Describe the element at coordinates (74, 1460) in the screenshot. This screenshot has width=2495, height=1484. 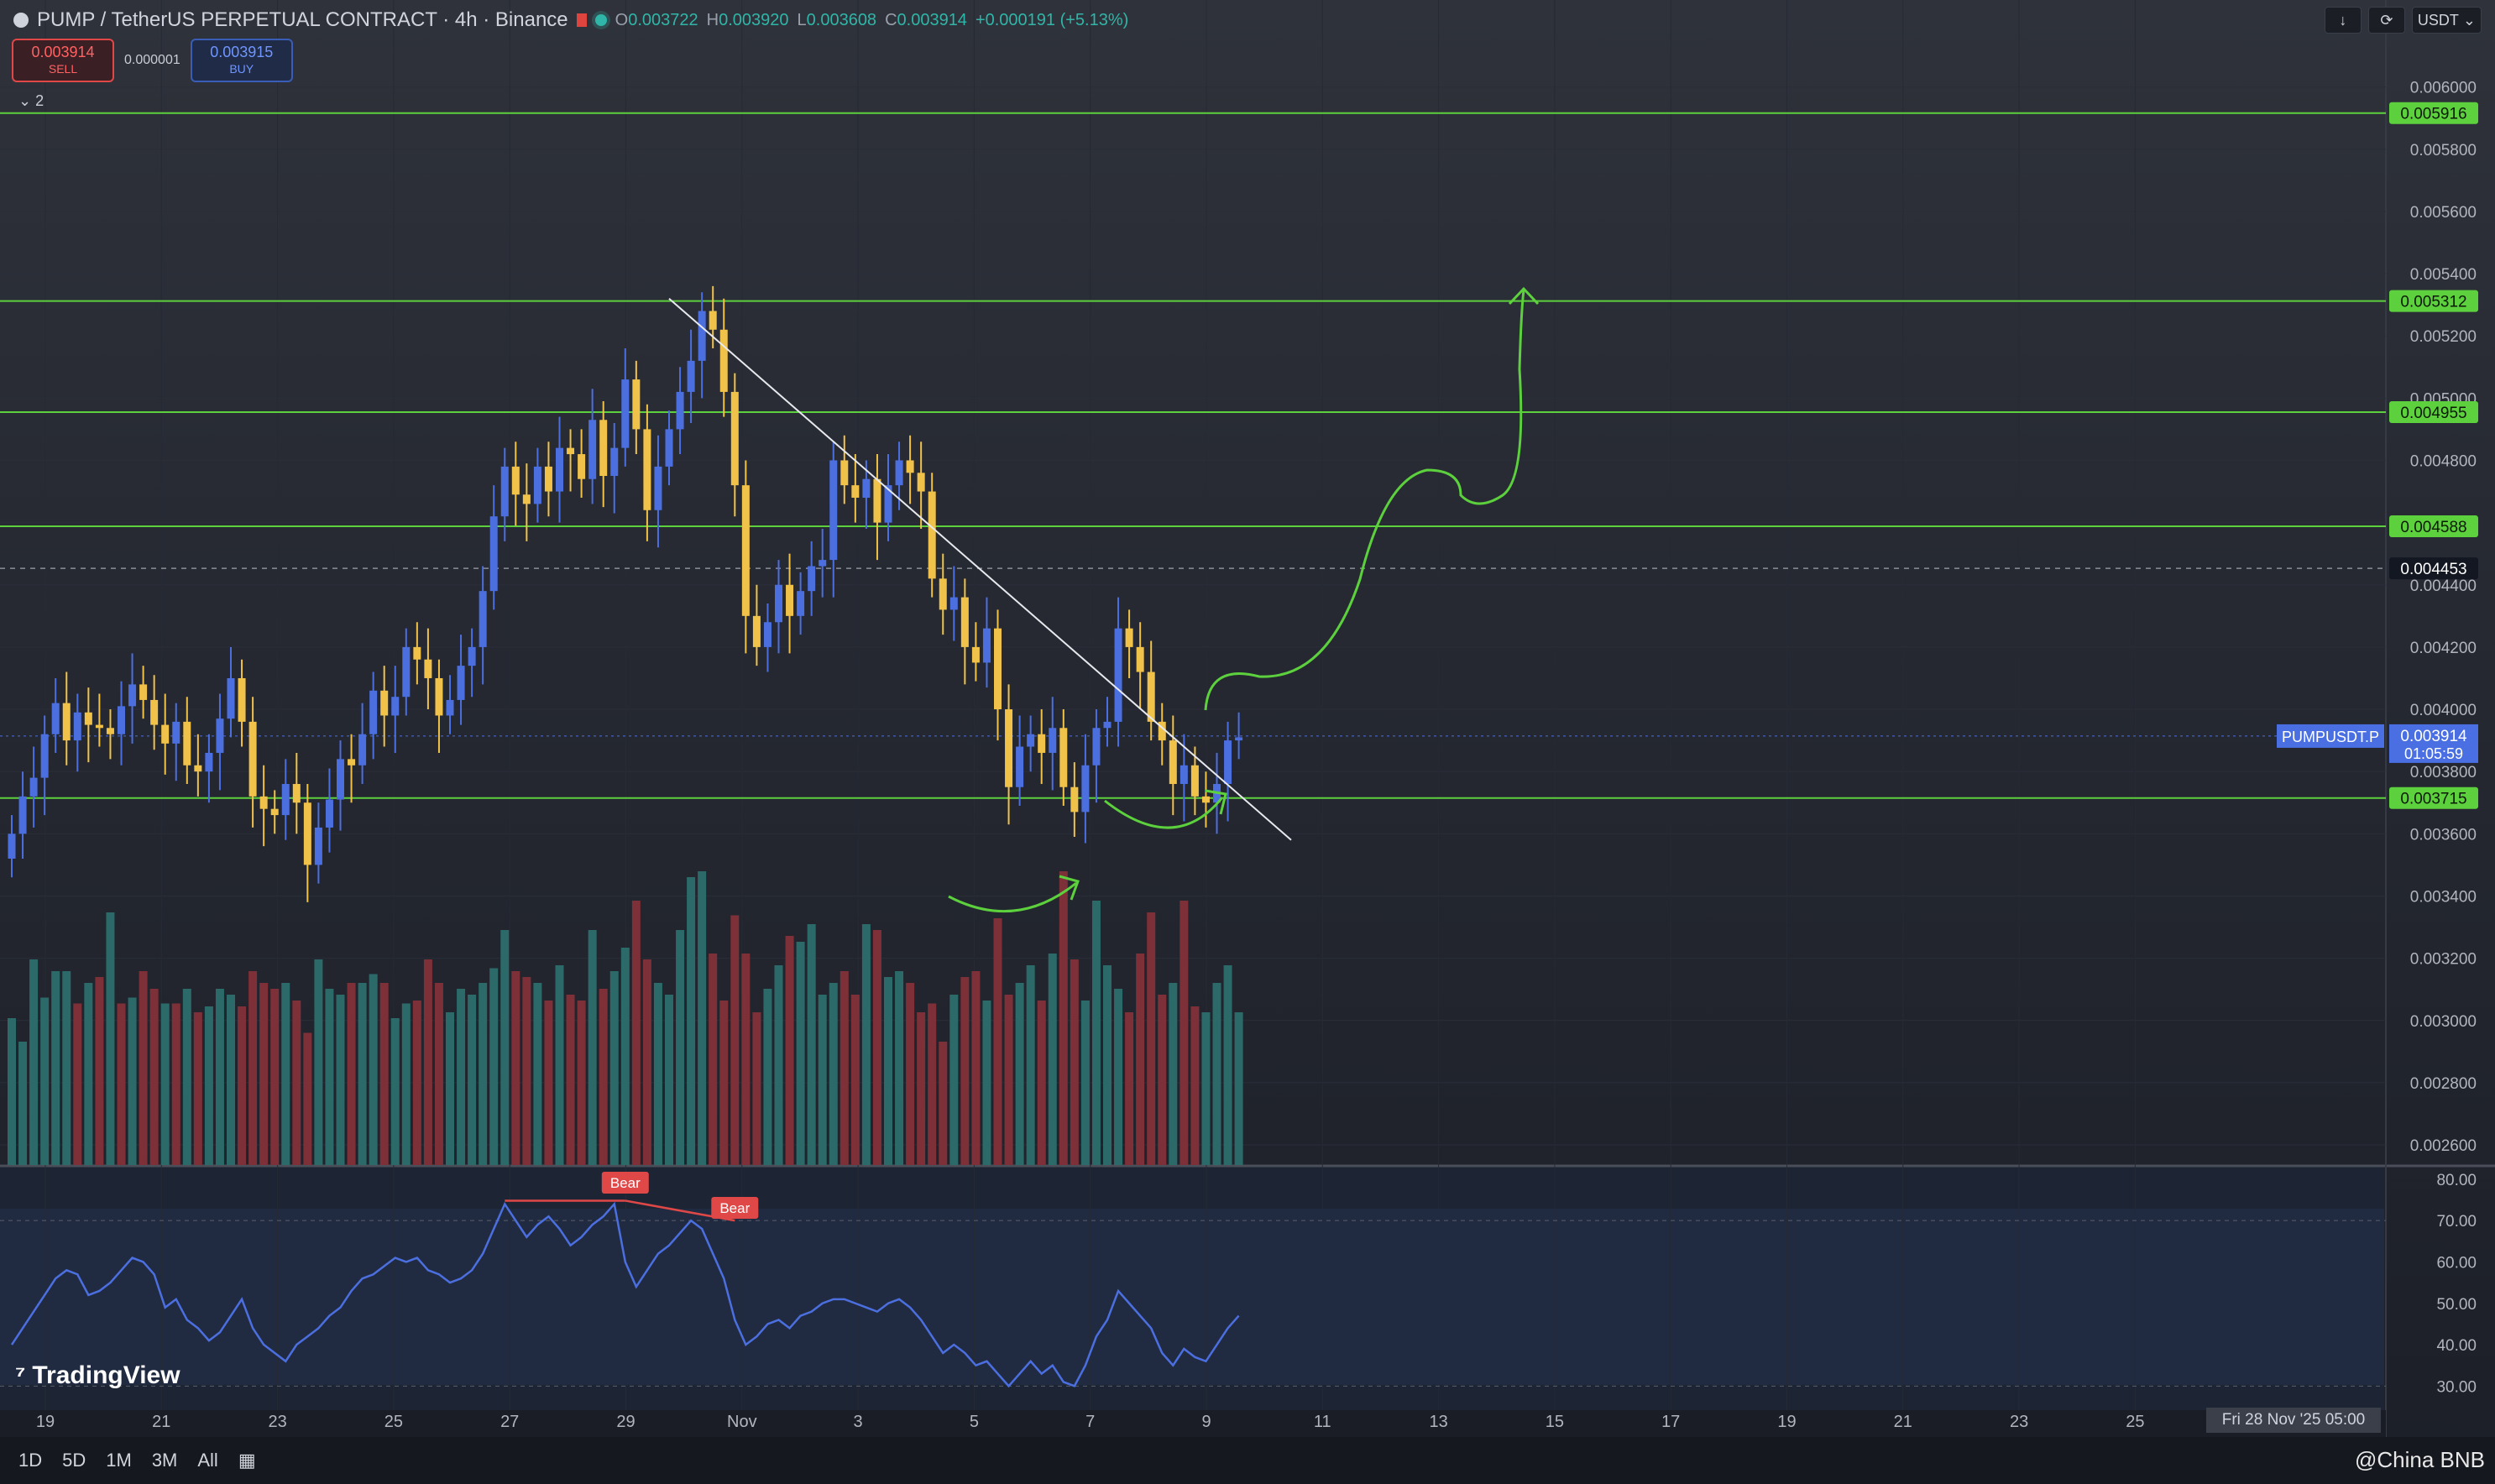
I see `range-5d: 5D` at that location.